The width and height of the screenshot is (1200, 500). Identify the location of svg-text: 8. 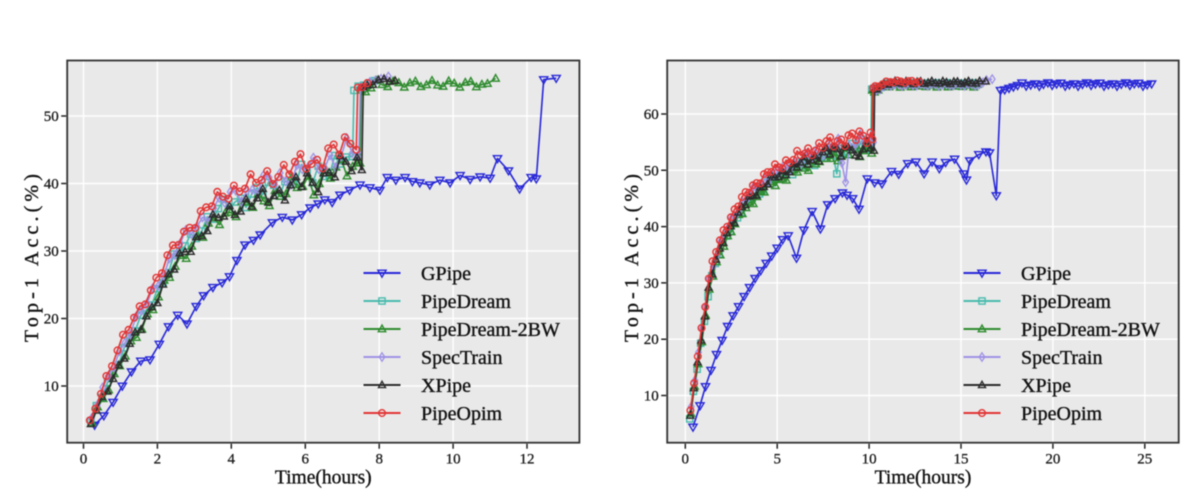
(379, 460).